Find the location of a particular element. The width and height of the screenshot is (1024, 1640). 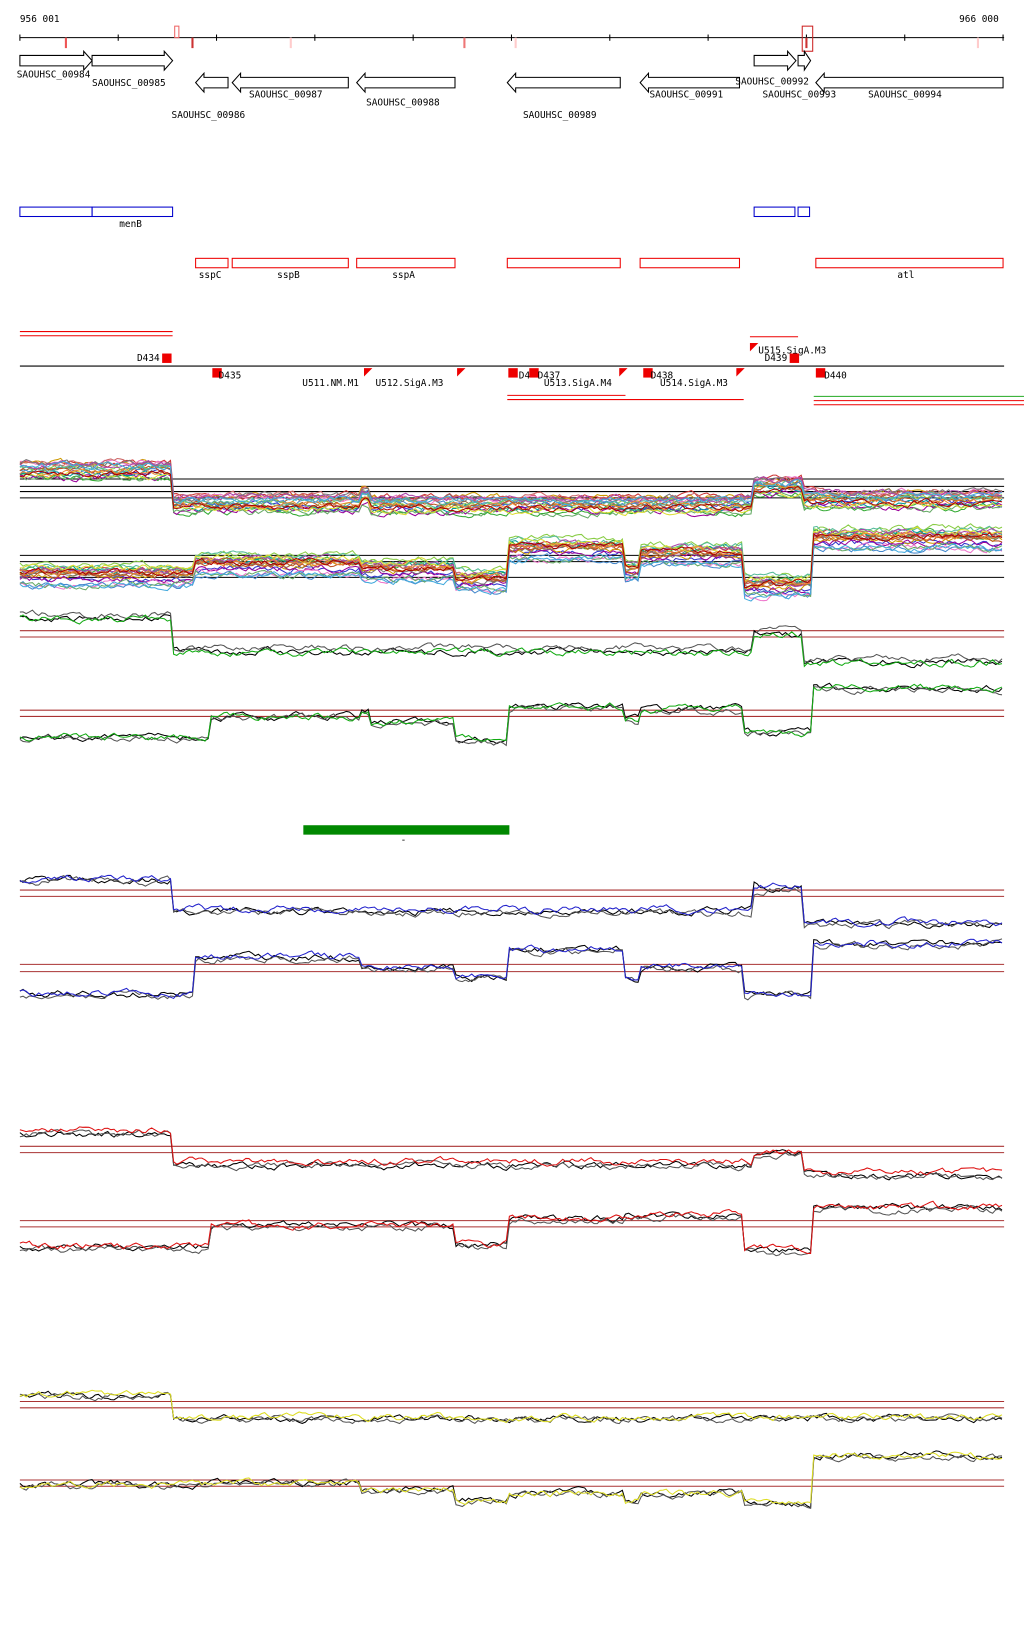

region-bar is located at coordinates (406, 830).